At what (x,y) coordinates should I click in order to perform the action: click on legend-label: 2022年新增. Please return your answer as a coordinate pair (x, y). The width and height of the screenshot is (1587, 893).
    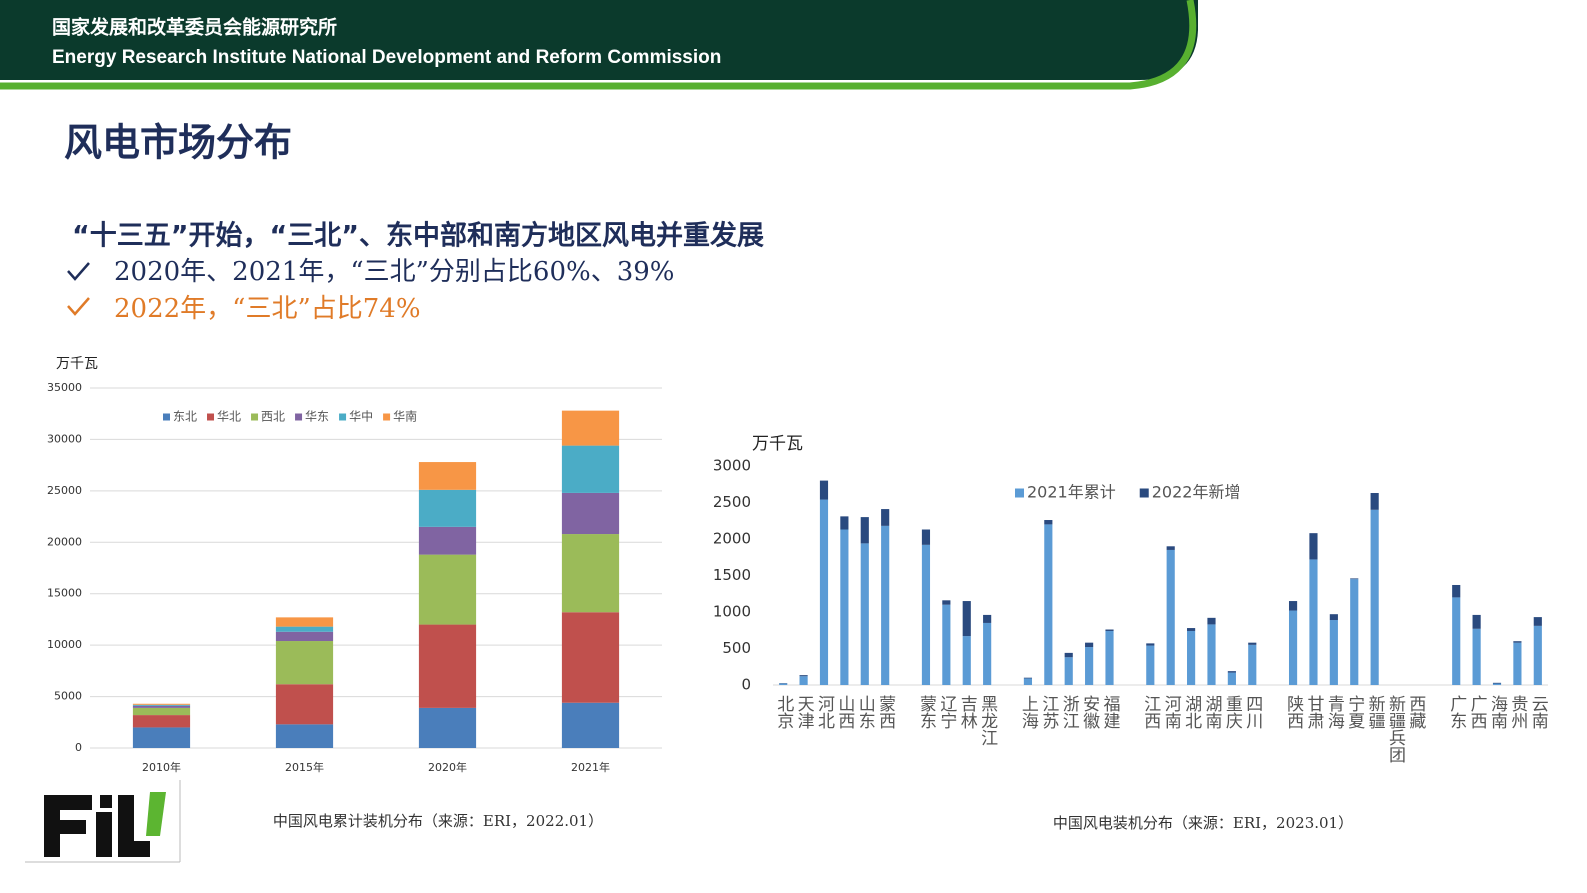
    Looking at the image, I should click on (1196, 492).